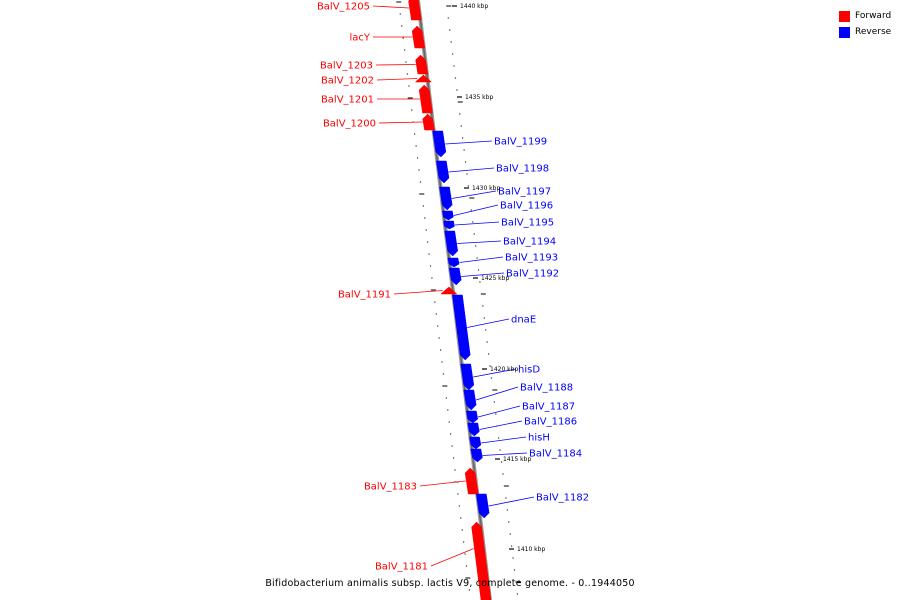  What do you see at coordinates (390, 487) in the screenshot?
I see `gene-label-balv_1183: BalV_1183` at bounding box center [390, 487].